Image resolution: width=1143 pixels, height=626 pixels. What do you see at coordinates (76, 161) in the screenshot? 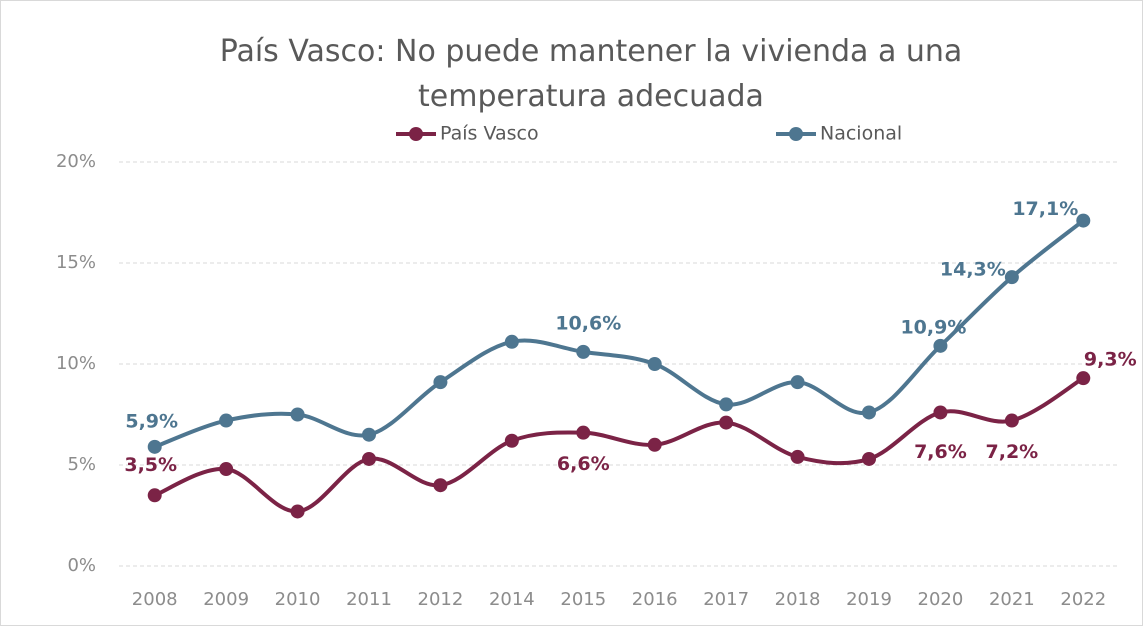
I see `y-tick-label: 20%` at bounding box center [76, 161].